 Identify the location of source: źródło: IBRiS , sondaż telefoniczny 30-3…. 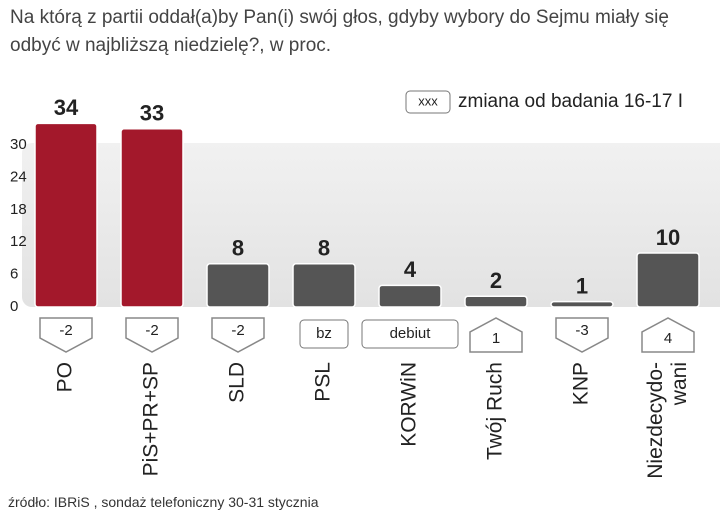
(163, 502).